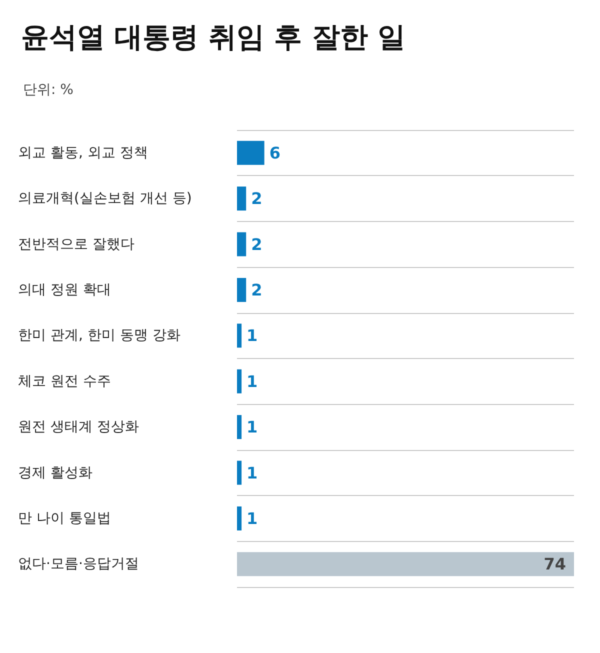 This screenshot has height=653, width=600. I want to click on y-tick-label: 의대 정원 확대, so click(64, 290).